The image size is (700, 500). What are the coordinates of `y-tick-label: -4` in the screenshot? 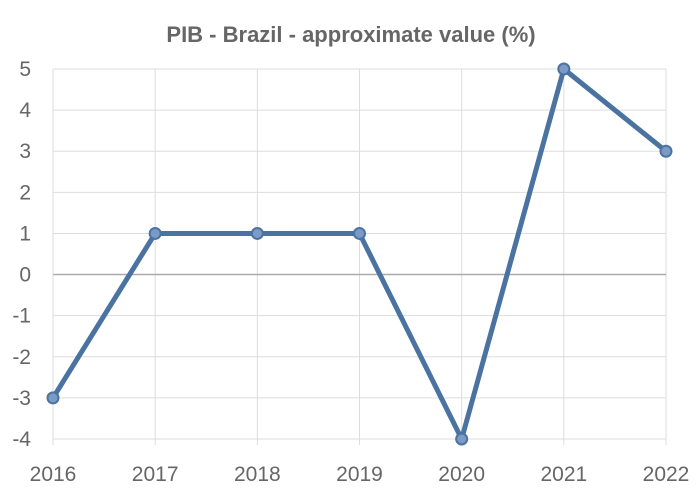 It's located at (21, 439).